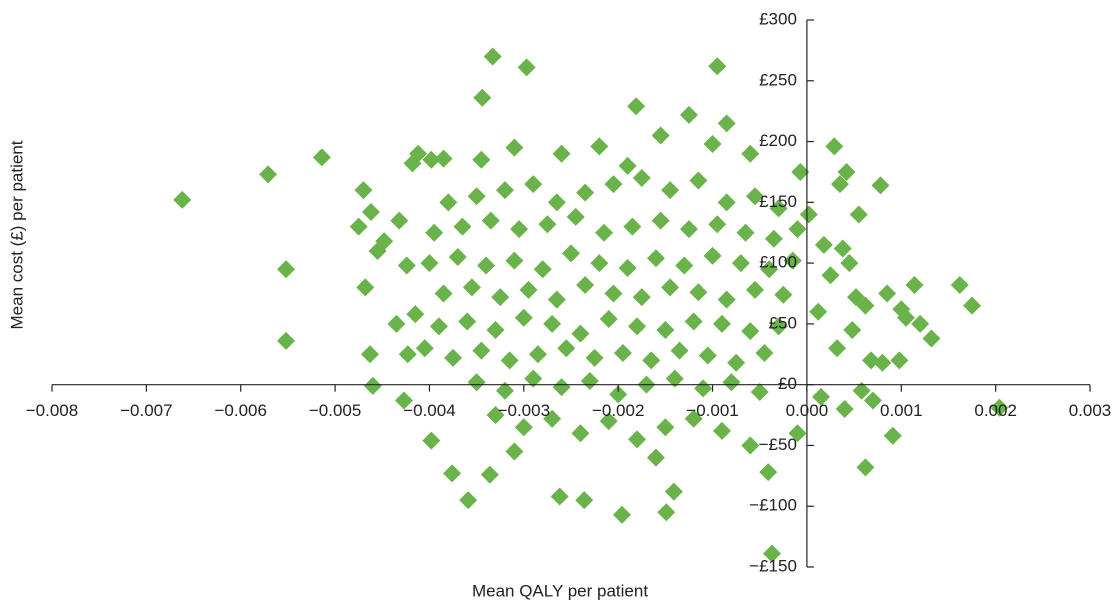 This screenshot has width=1118, height=611. Describe the element at coordinates (240, 410) in the screenshot. I see `x-tick-label: −0.006` at that location.